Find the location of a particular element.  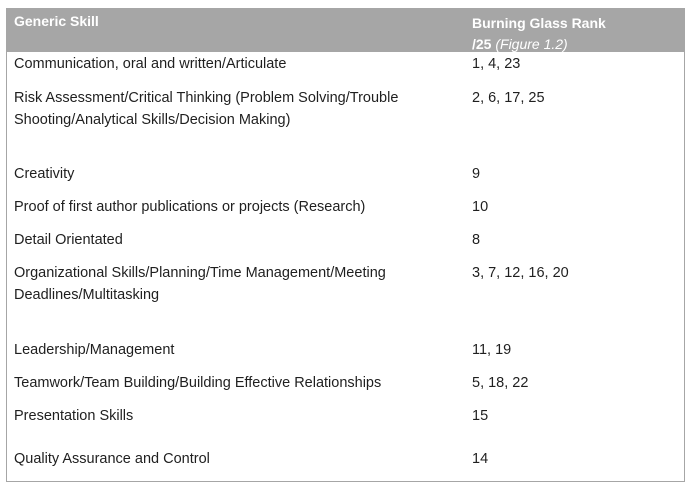

skill-cell: Detail Orientated is located at coordinates (68, 240).